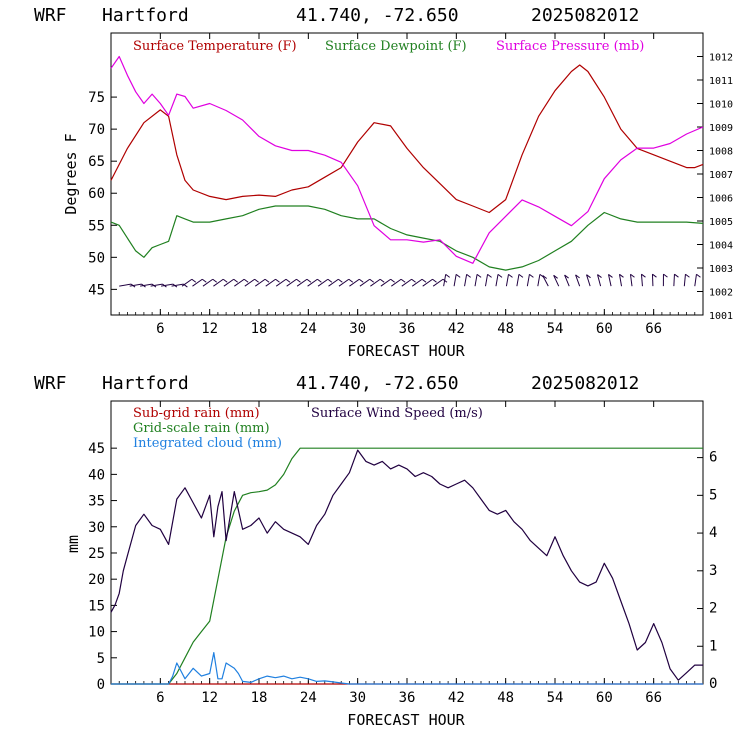  I want to click on panel2-init-time: 2025082012, so click(585, 383).